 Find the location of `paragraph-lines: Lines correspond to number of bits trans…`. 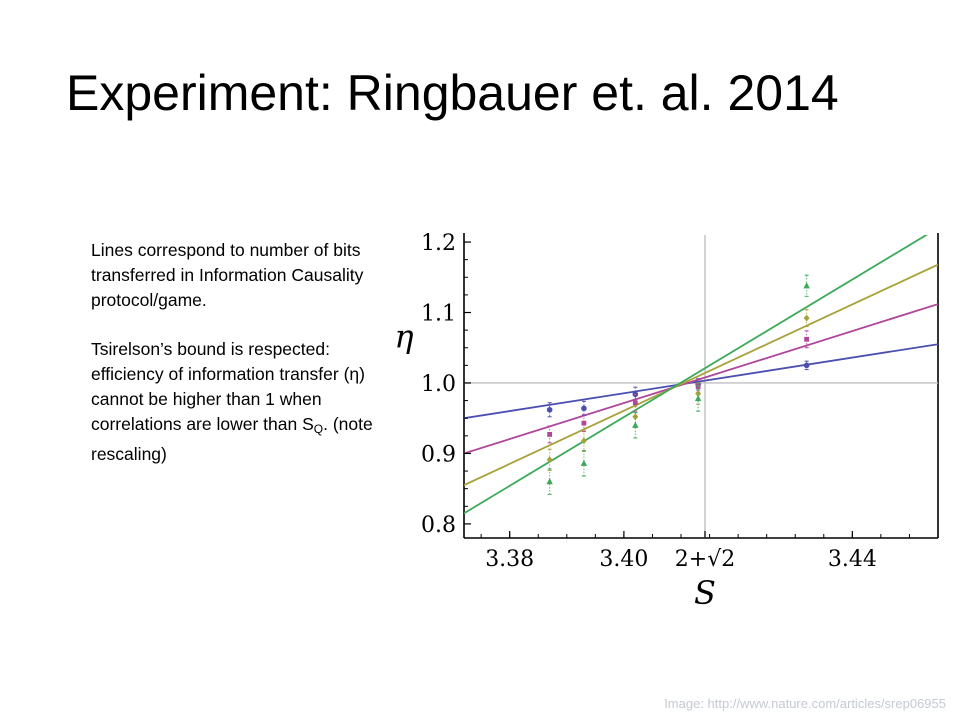

paragraph-lines: Lines correspond to number of bits trans… is located at coordinates (227, 275).